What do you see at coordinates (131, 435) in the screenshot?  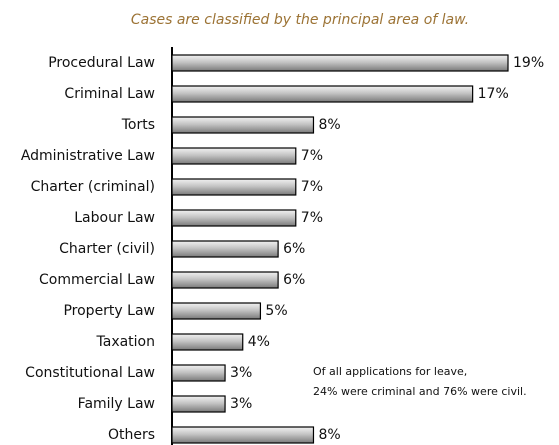 I see `category-label: Others` at bounding box center [131, 435].